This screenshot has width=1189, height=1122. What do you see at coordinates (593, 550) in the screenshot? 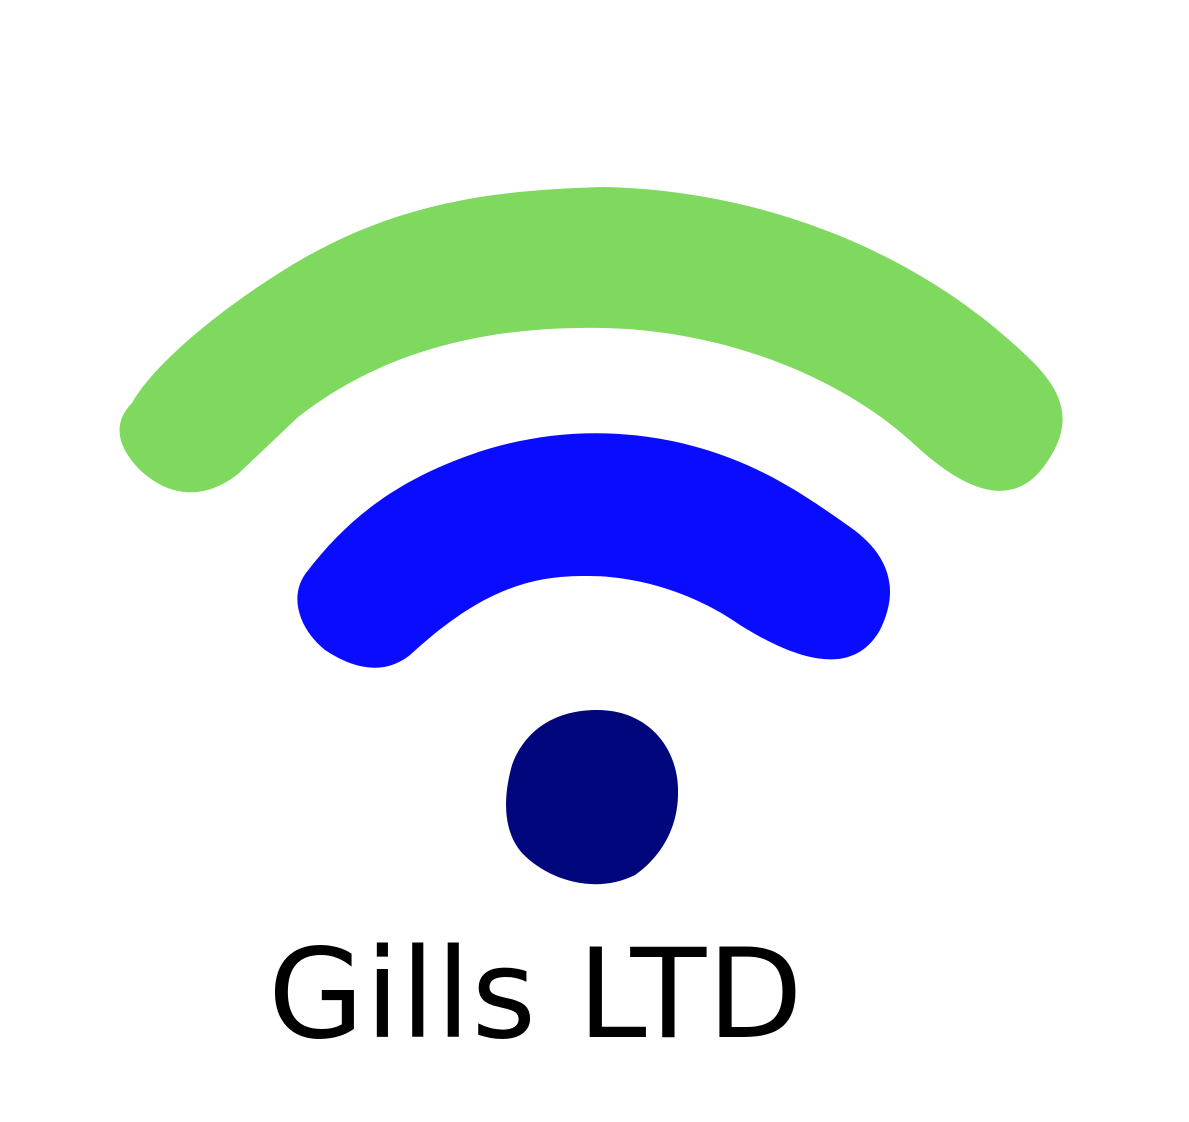
I see `inner-signal-arc` at bounding box center [593, 550].